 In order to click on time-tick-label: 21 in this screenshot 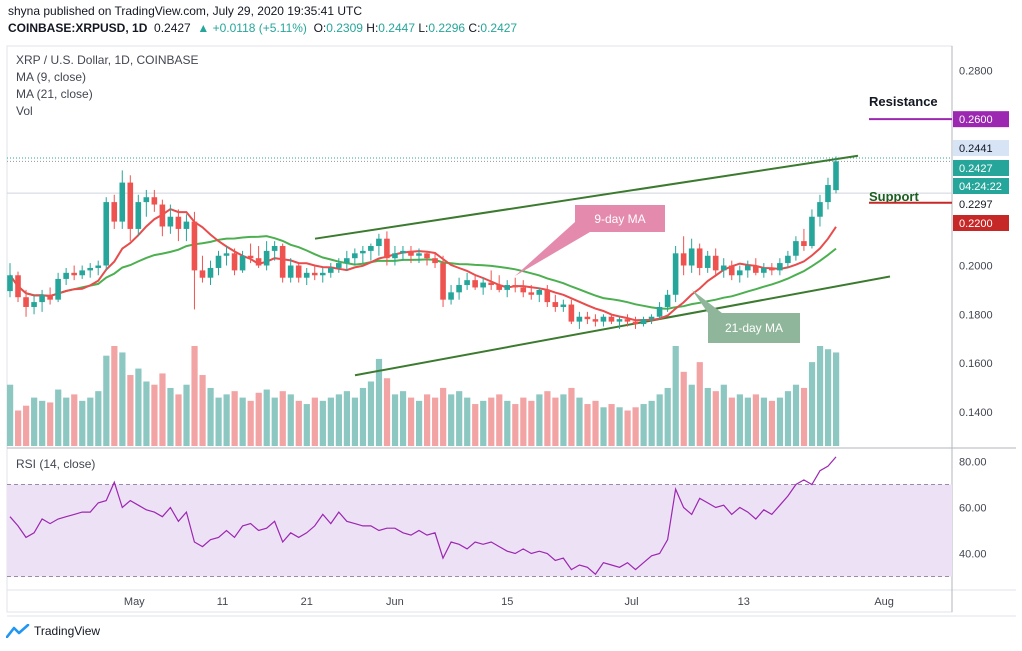, I will do `click(307, 602)`.